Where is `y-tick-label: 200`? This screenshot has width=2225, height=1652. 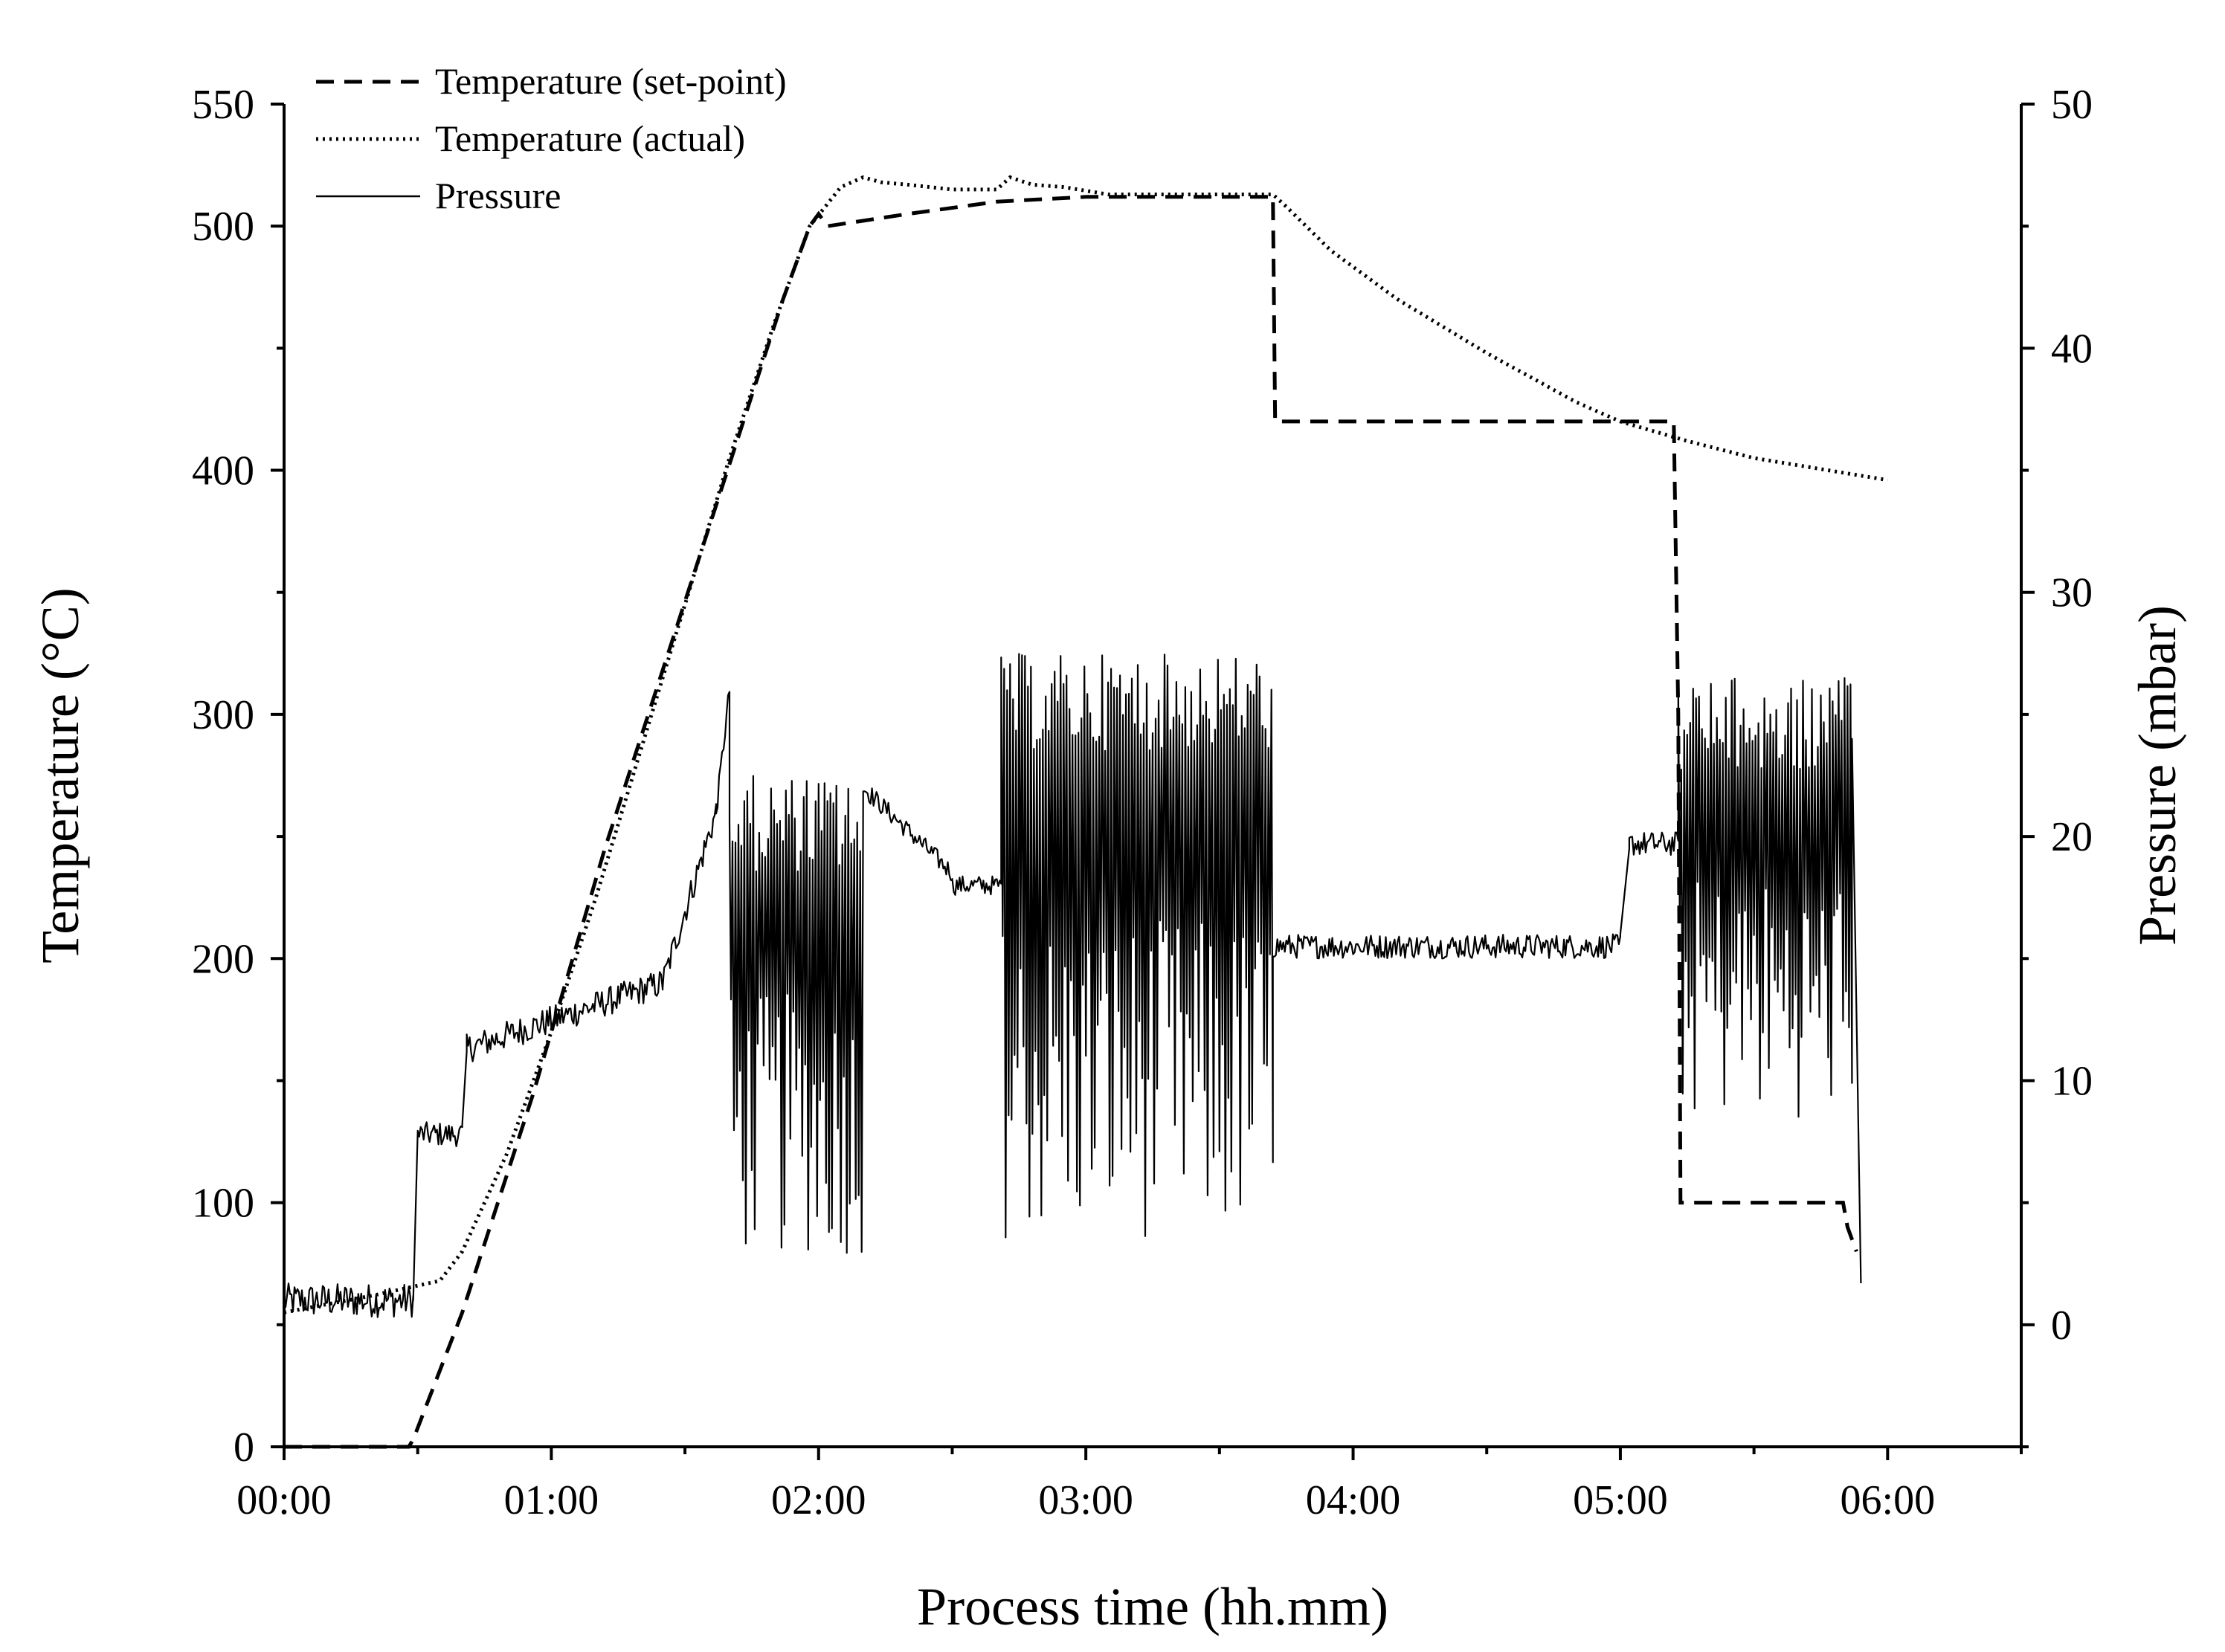
y-tick-label: 200 is located at coordinates (223, 959).